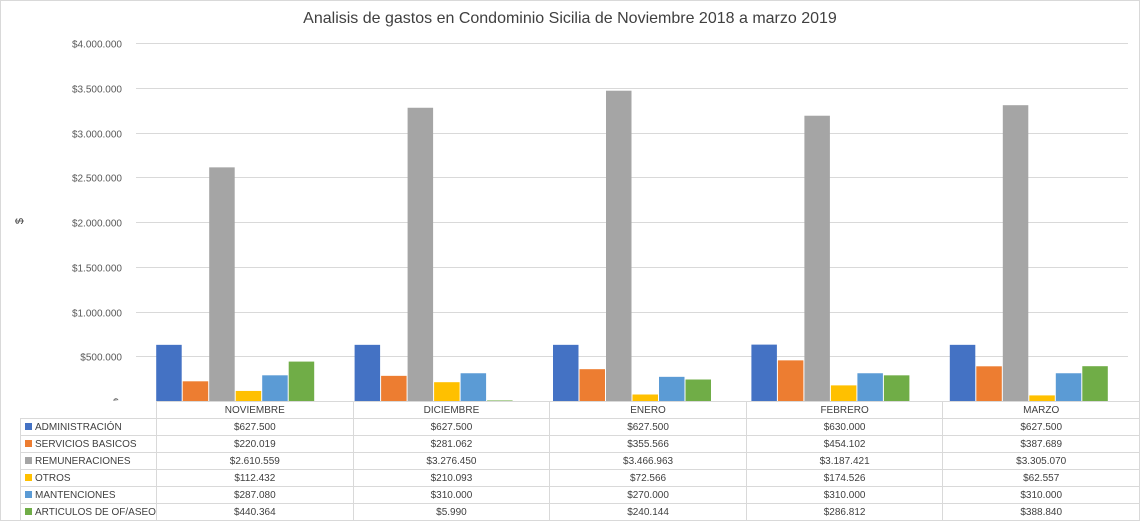 Image resolution: width=1140 pixels, height=521 pixels. Describe the element at coordinates (97, 314) in the screenshot. I see `y-tick-label: $1.000.000` at that location.